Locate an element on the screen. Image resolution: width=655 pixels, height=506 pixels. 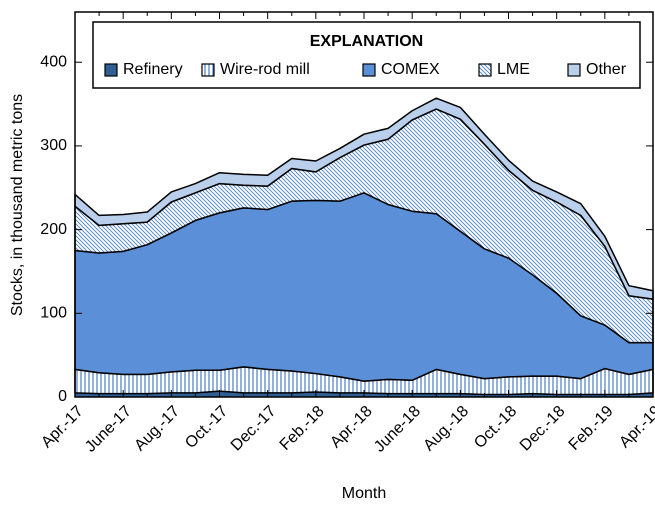
x-tick-label: Apr.-19 is located at coordinates (635, 427).